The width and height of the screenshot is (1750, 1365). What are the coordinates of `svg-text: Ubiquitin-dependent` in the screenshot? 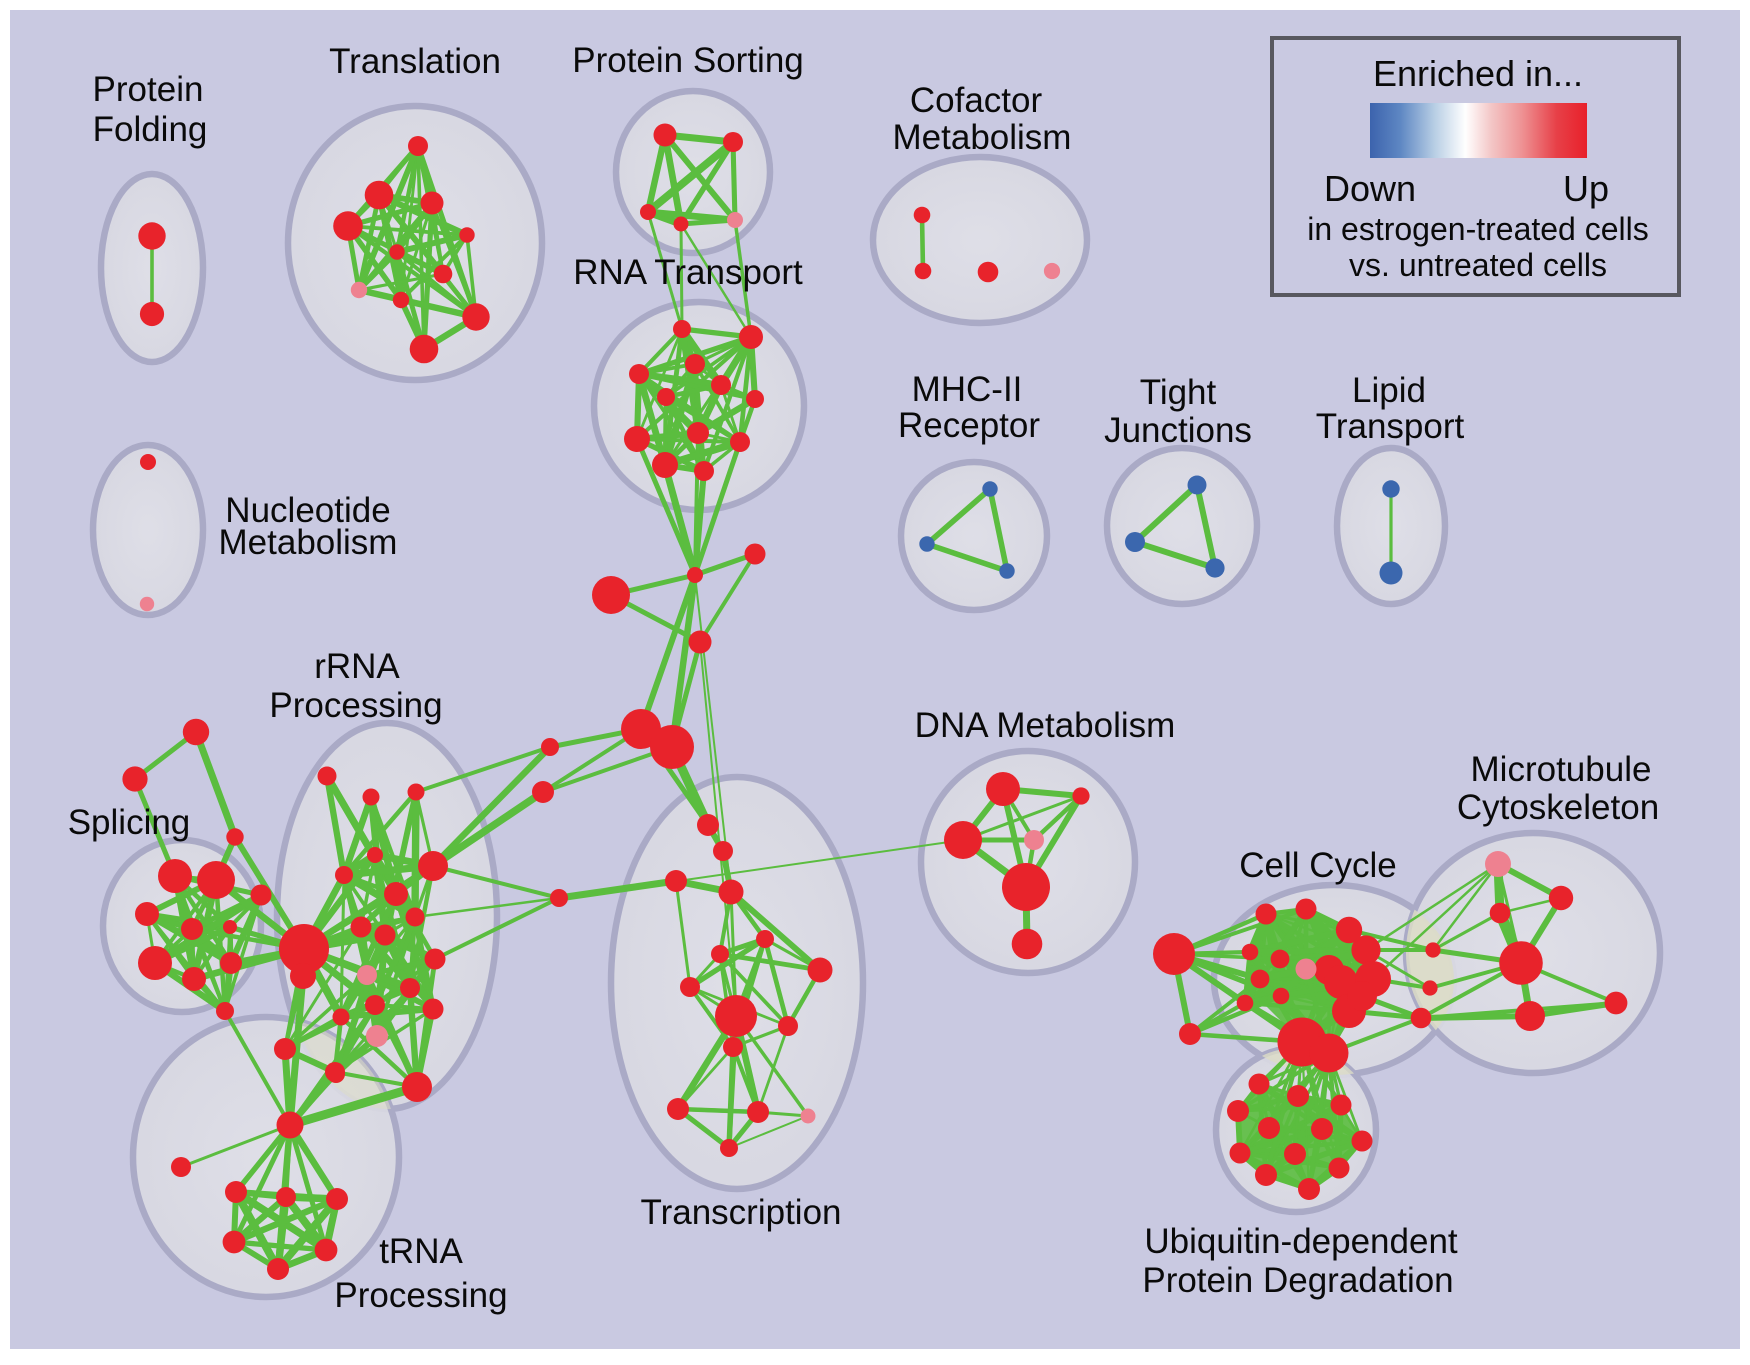 It's located at (1301, 1241).